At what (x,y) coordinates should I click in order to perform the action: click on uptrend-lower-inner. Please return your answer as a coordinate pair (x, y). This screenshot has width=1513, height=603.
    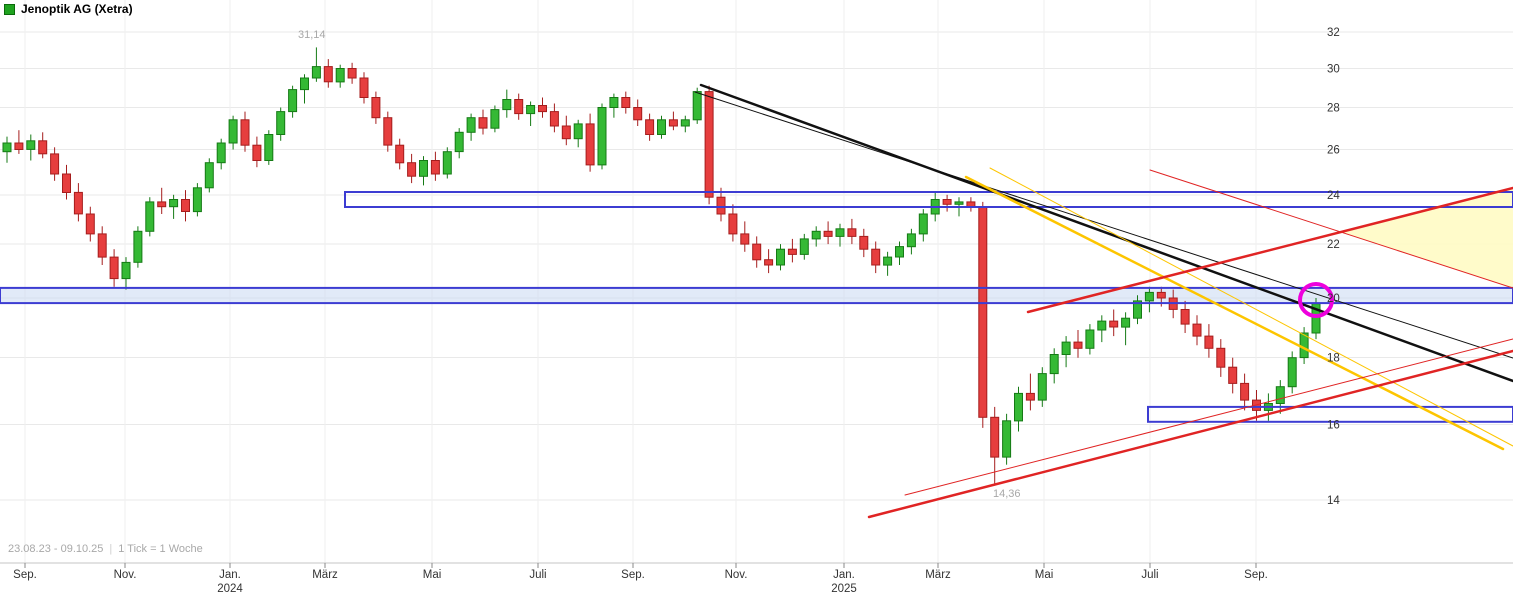
    Looking at the image, I should click on (1208, 417).